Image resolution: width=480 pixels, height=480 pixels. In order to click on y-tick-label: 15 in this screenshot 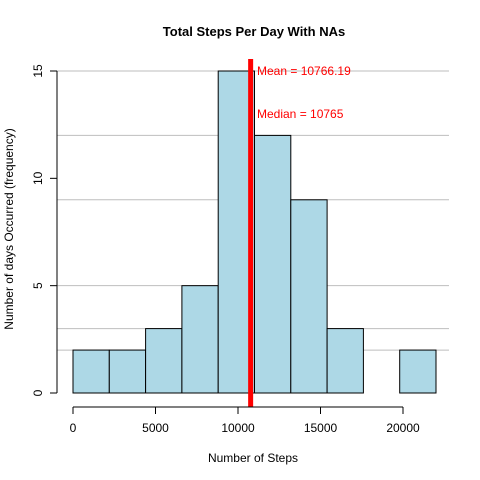, I will do `click(38, 71)`.